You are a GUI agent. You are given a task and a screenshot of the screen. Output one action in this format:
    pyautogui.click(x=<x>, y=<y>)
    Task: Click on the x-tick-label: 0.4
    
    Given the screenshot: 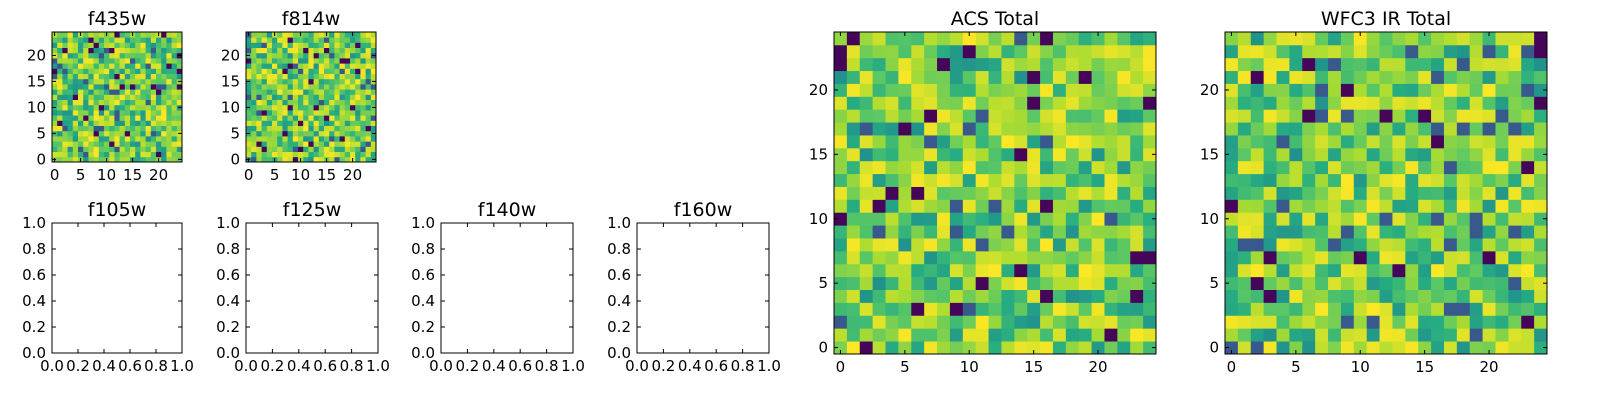 What is the action you would take?
    pyautogui.click(x=494, y=366)
    